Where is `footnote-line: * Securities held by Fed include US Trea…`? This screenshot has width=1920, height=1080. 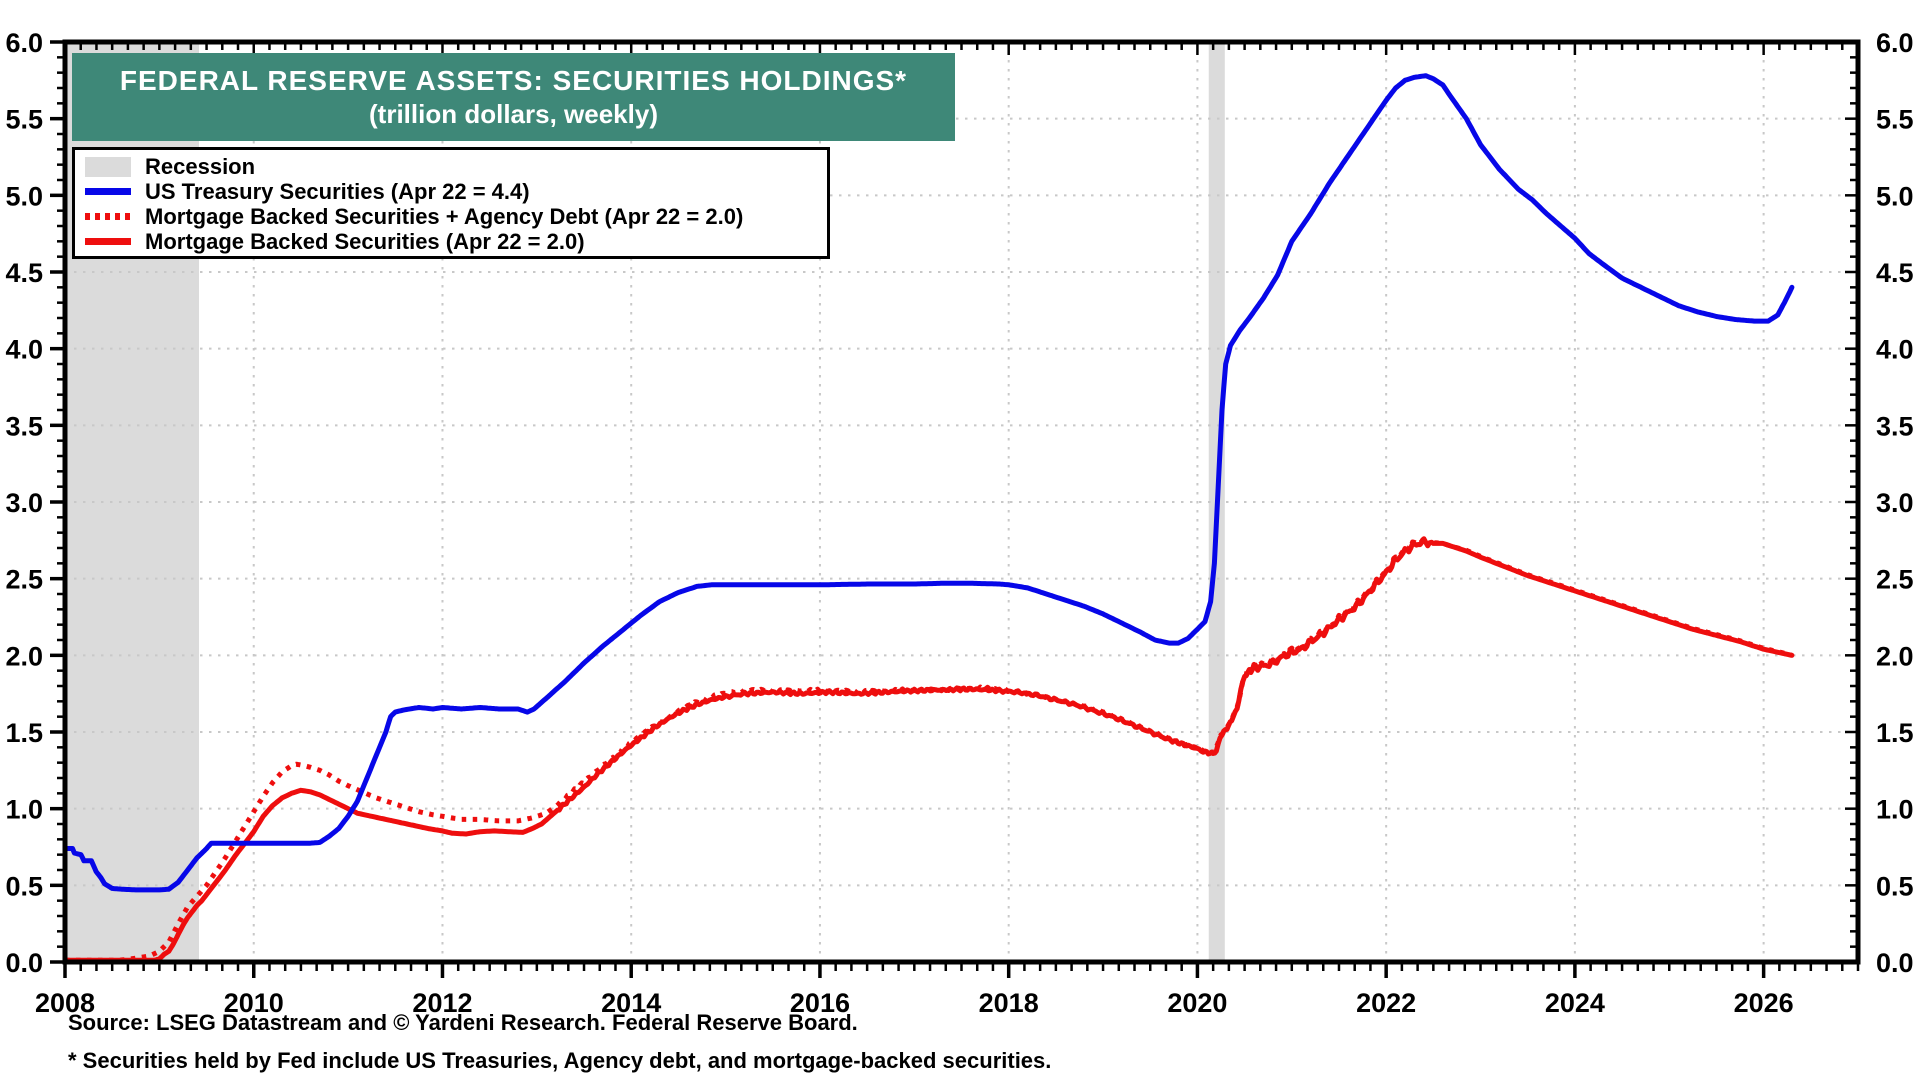 footnote-line: * Securities held by Fed include US Trea… is located at coordinates (560, 1060).